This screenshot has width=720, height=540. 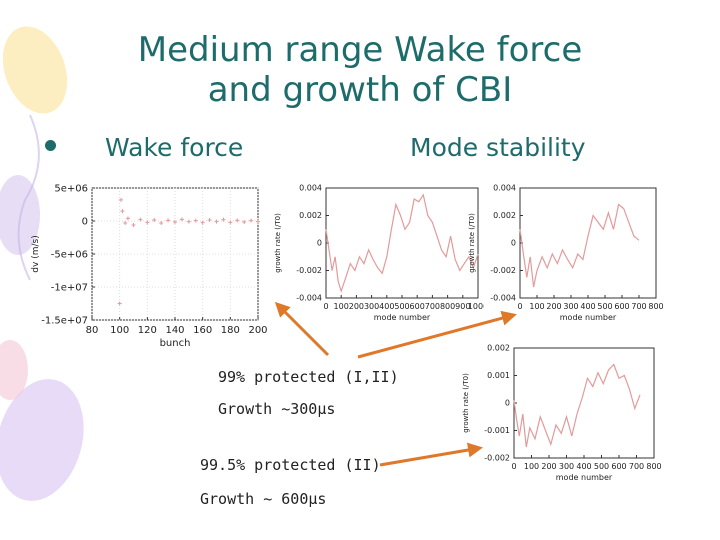 What do you see at coordinates (277, 409) in the screenshot?
I see `note-growth-300: Growth ~300µs` at bounding box center [277, 409].